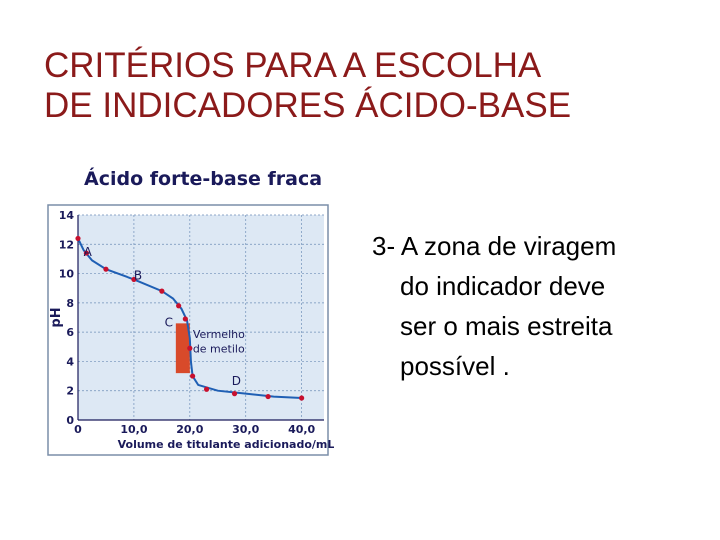  What do you see at coordinates (70, 332) in the screenshot?
I see `y-tick-label: 6` at bounding box center [70, 332].